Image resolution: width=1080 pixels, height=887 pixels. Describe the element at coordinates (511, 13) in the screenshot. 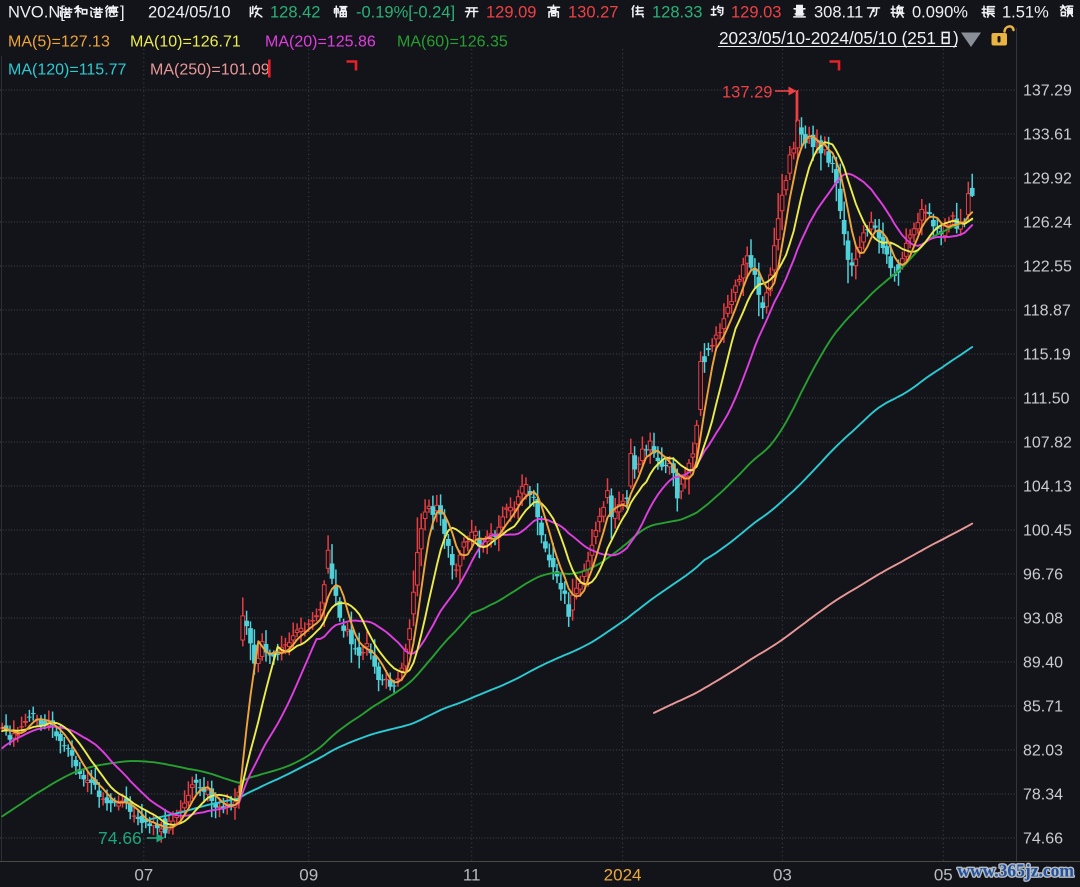

I see `svg-text: 129.09` at that location.